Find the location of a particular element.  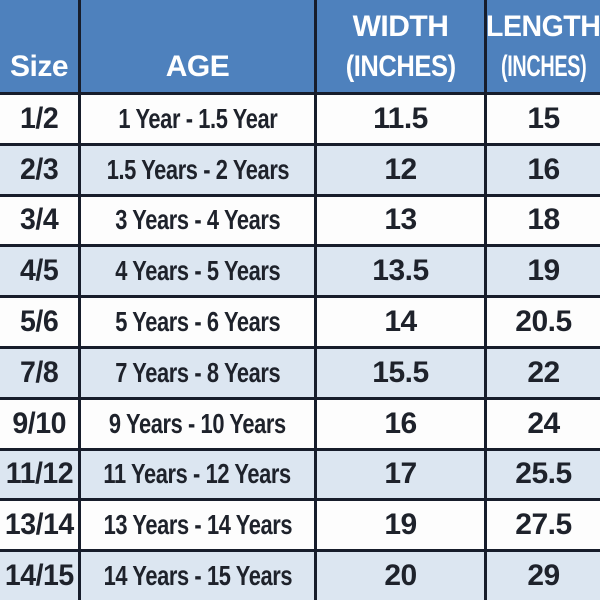

size-cell: 2/3 is located at coordinates (39, 169).